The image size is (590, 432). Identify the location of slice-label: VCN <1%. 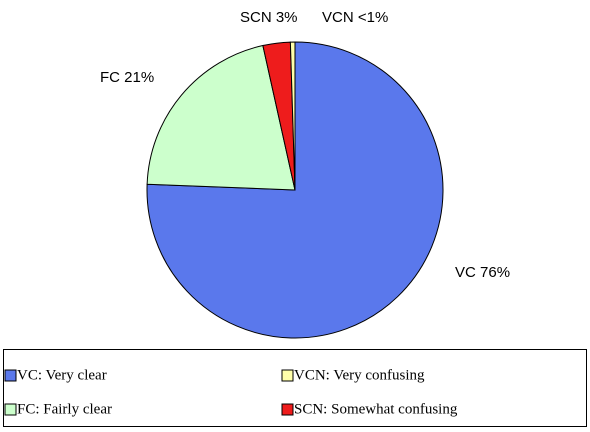
(355, 17).